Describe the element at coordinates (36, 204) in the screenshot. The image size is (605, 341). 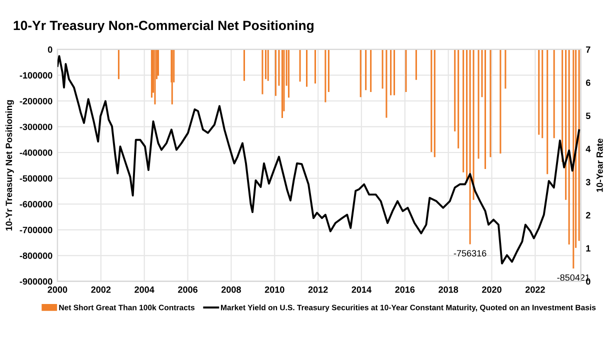
I see `y-tick-label: -600000` at that location.